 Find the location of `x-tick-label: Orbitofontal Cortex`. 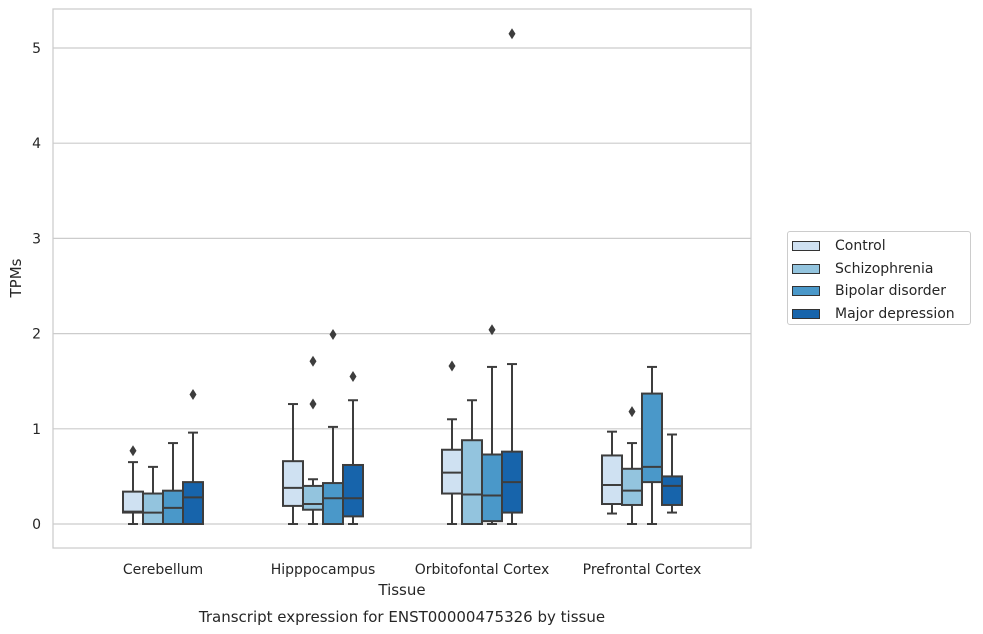

x-tick-label: Orbitofontal Cortex is located at coordinates (482, 570).